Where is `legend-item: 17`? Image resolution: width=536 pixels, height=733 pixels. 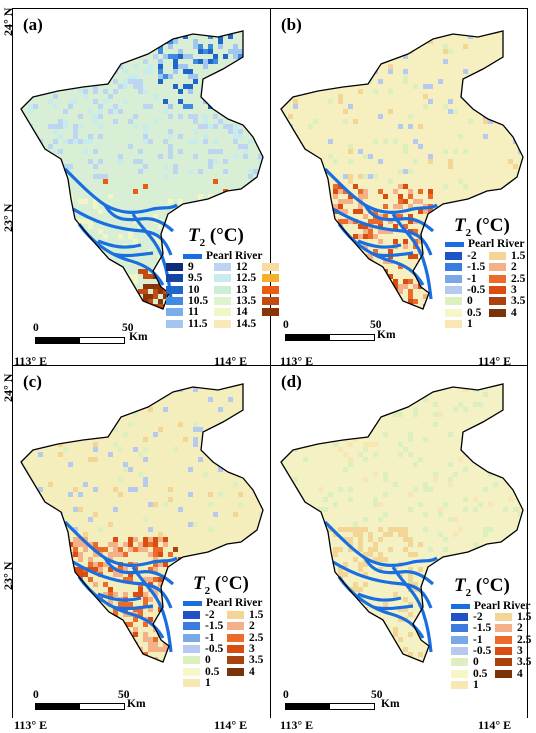
legend-item: 17 is located at coordinates (271, 312).